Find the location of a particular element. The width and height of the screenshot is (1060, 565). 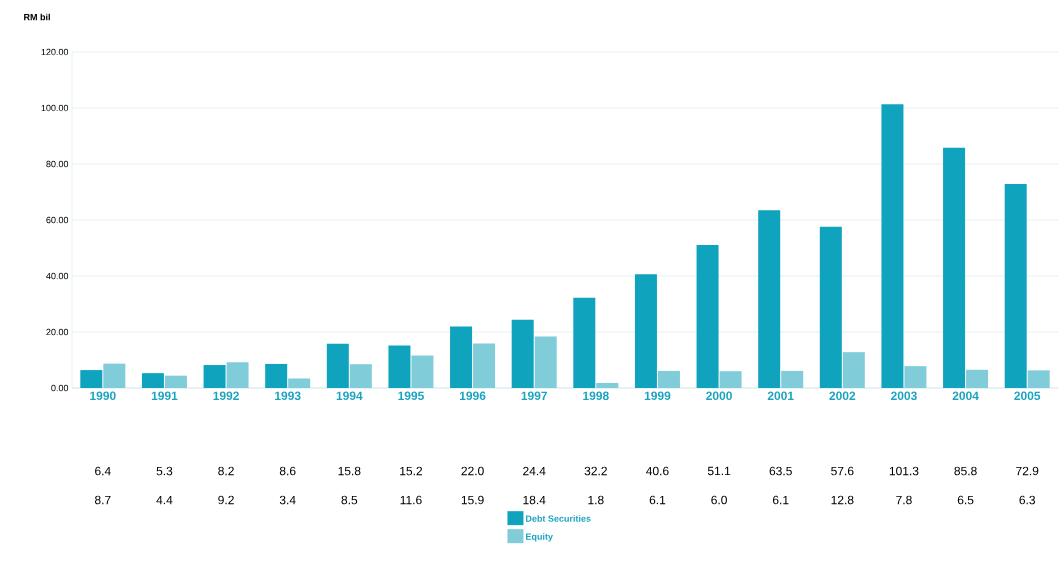

data-label: 15.9 is located at coordinates (472, 500).